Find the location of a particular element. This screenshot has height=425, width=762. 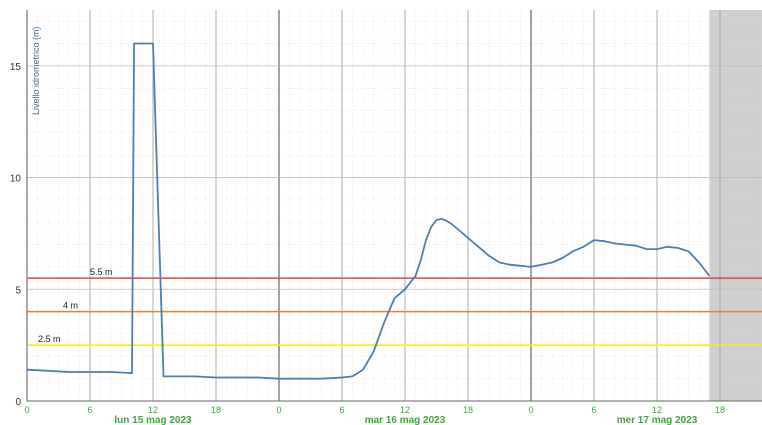

threshold-label: 2.5 m is located at coordinates (49, 339).